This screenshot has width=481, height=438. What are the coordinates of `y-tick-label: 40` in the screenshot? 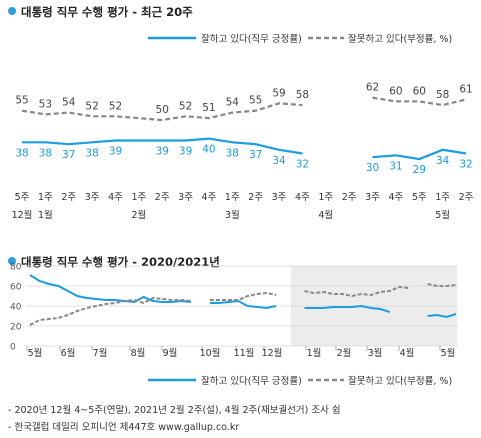 It's located at (16, 308).